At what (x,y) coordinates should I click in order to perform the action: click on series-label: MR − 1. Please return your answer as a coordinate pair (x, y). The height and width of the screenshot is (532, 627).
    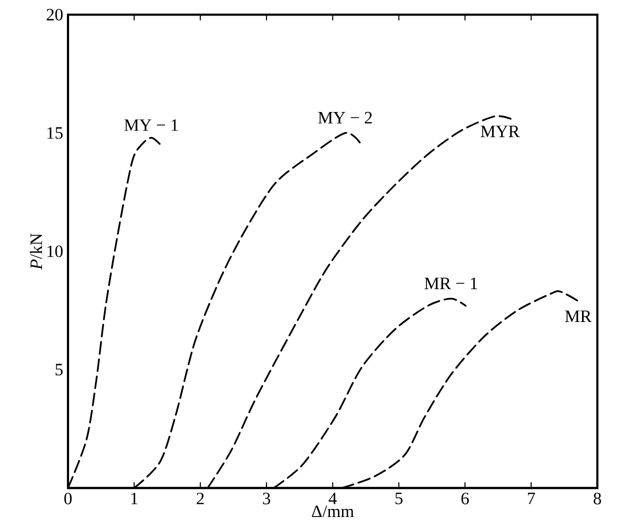
    Looking at the image, I should click on (451, 284).